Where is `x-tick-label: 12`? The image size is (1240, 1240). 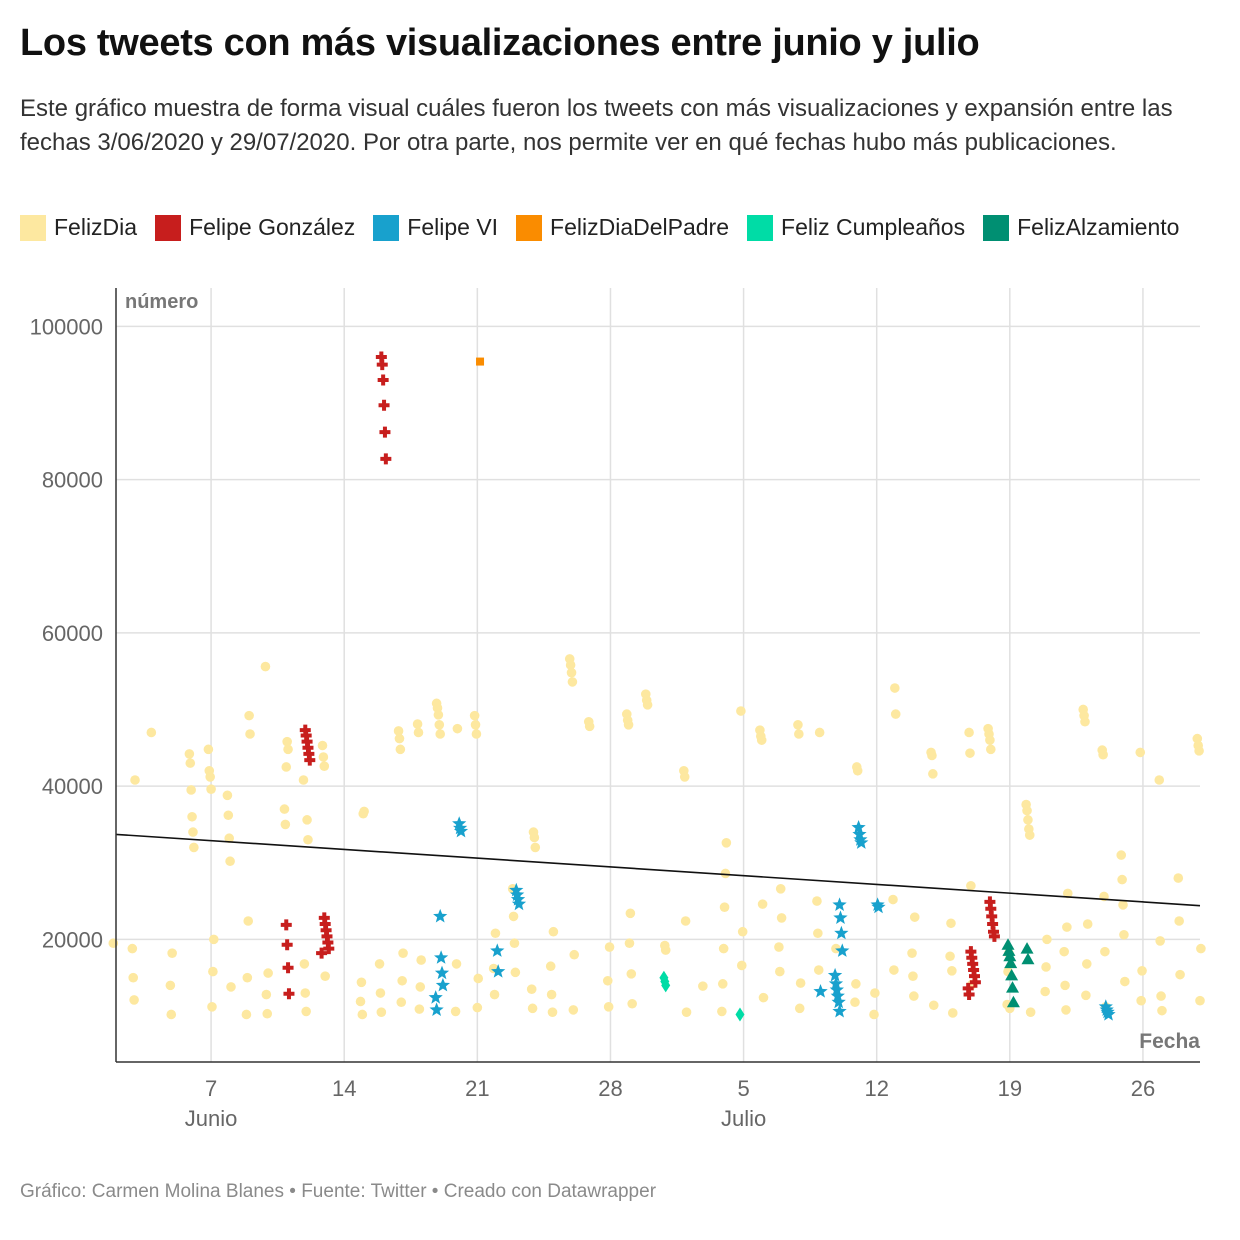
x-tick-label: 12 is located at coordinates (876, 1088).